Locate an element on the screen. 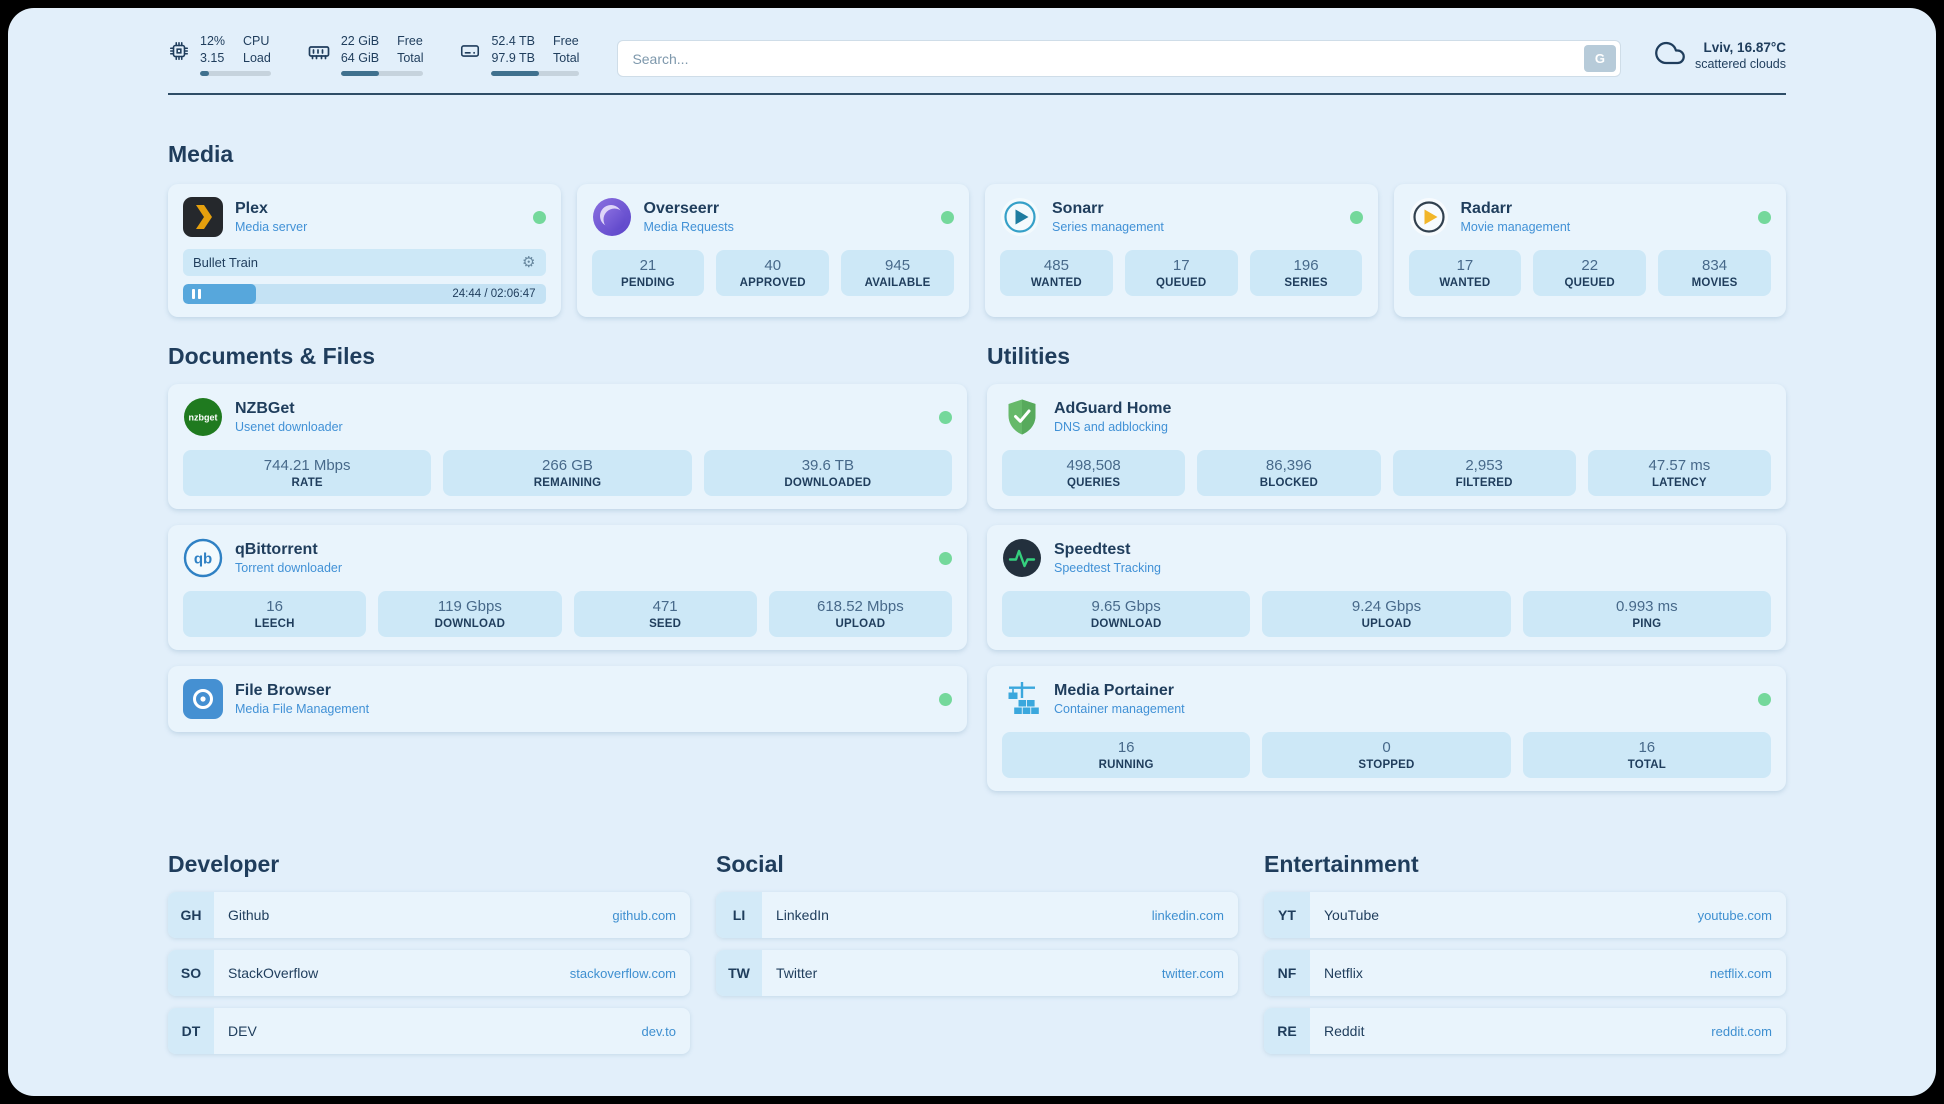 This screenshot has width=1944, height=1104. app-name: Overseerr is located at coordinates (681, 208).